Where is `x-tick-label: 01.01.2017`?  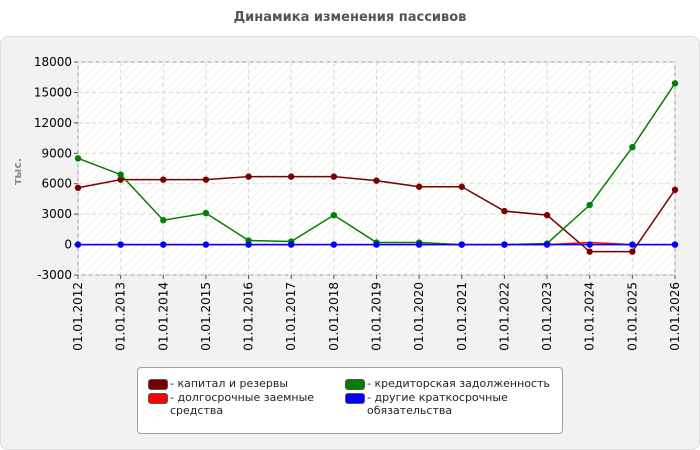 x-tick-label: 01.01.2017 is located at coordinates (291, 316).